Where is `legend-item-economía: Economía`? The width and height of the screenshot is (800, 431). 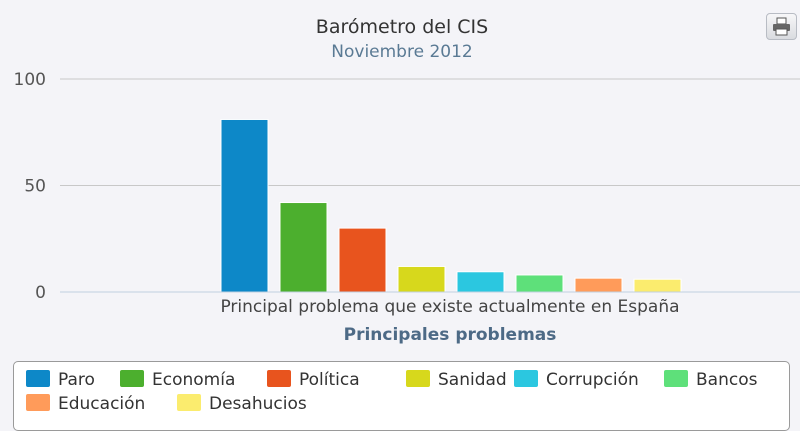 legend-item-economía: Economía is located at coordinates (177, 380).